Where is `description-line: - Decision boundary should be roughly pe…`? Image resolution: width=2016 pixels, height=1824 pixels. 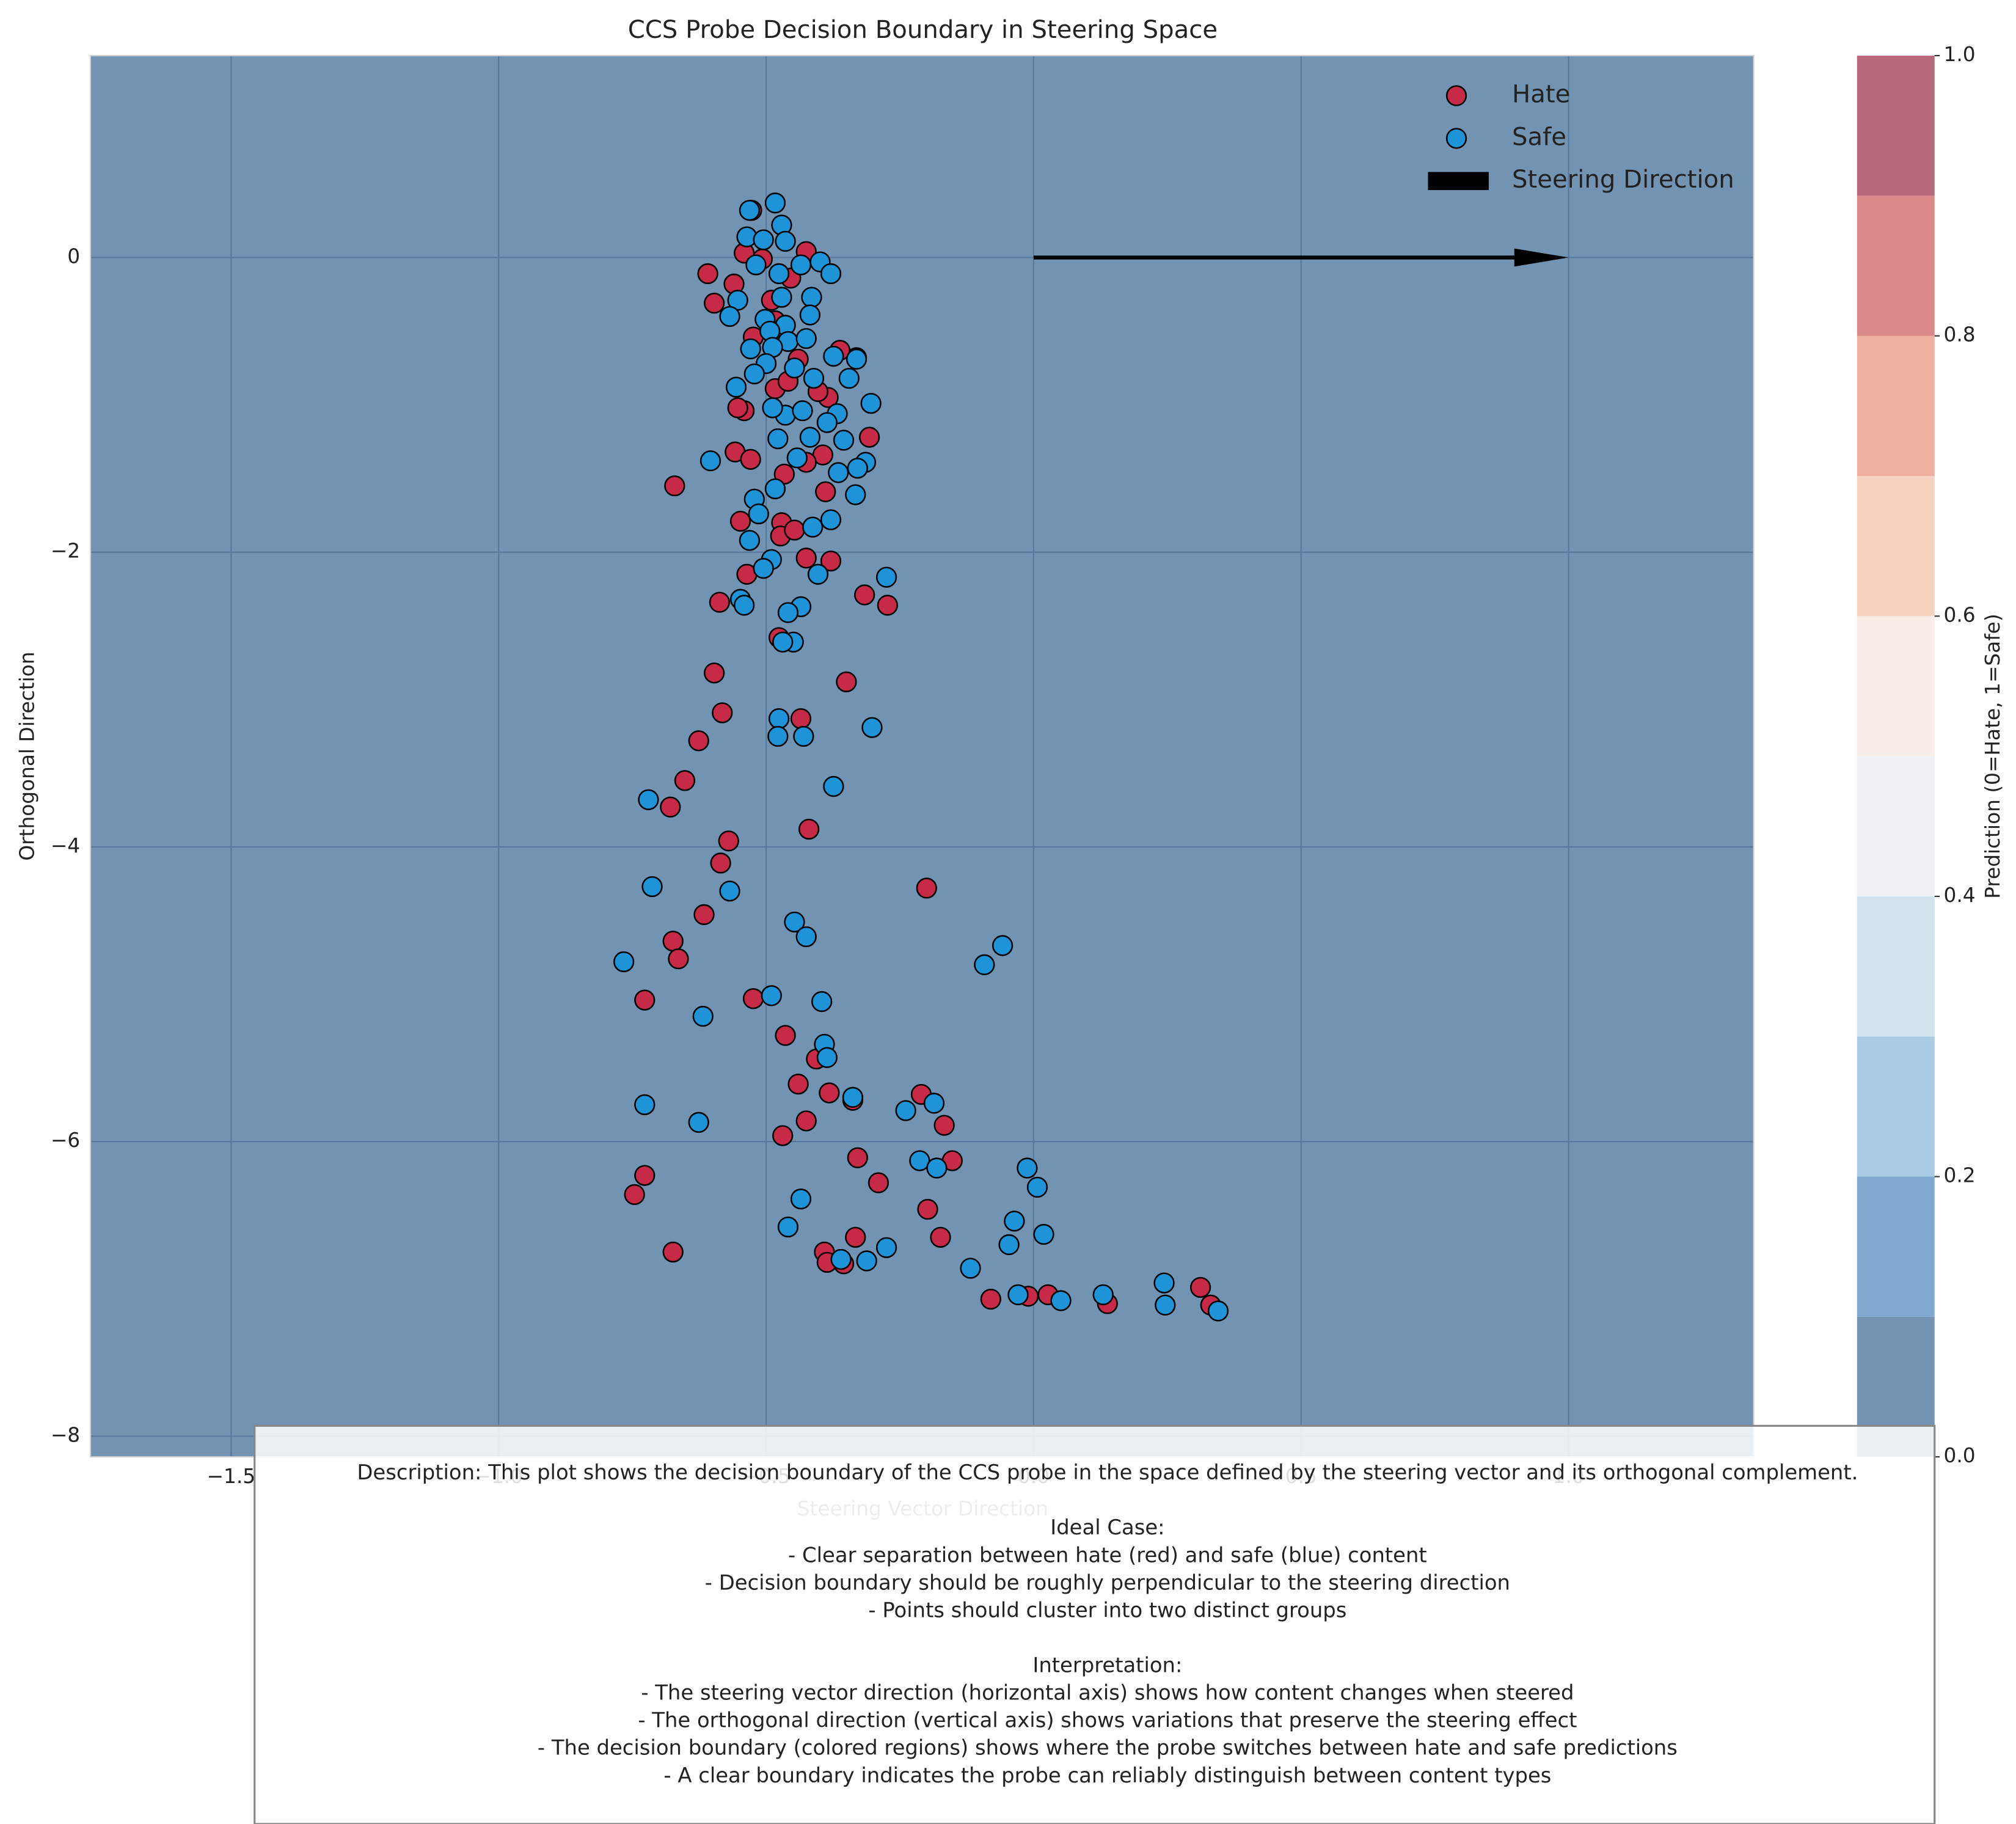
description-line: - Decision boundary should be roughly pe… is located at coordinates (1107, 1582).